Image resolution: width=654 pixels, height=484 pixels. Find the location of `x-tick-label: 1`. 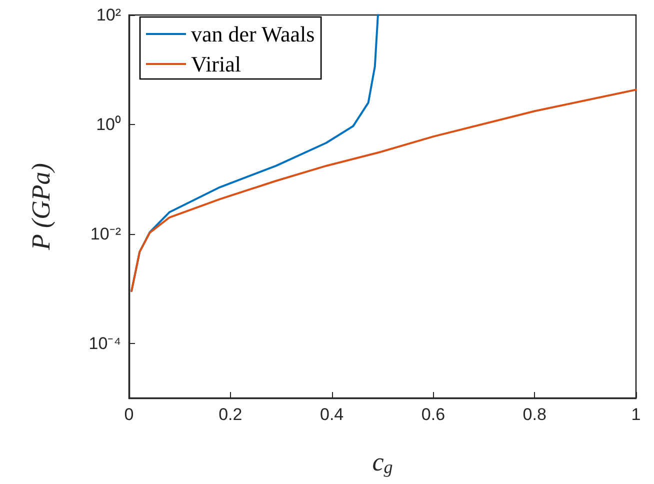

x-tick-label: 1 is located at coordinates (636, 414).